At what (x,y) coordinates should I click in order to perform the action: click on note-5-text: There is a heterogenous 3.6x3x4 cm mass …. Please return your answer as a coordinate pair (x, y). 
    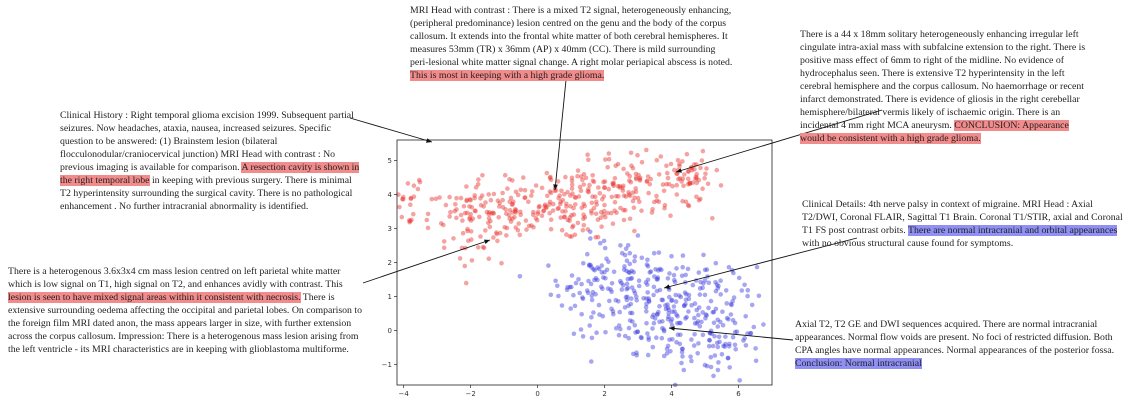
    Looking at the image, I should click on (175, 278).